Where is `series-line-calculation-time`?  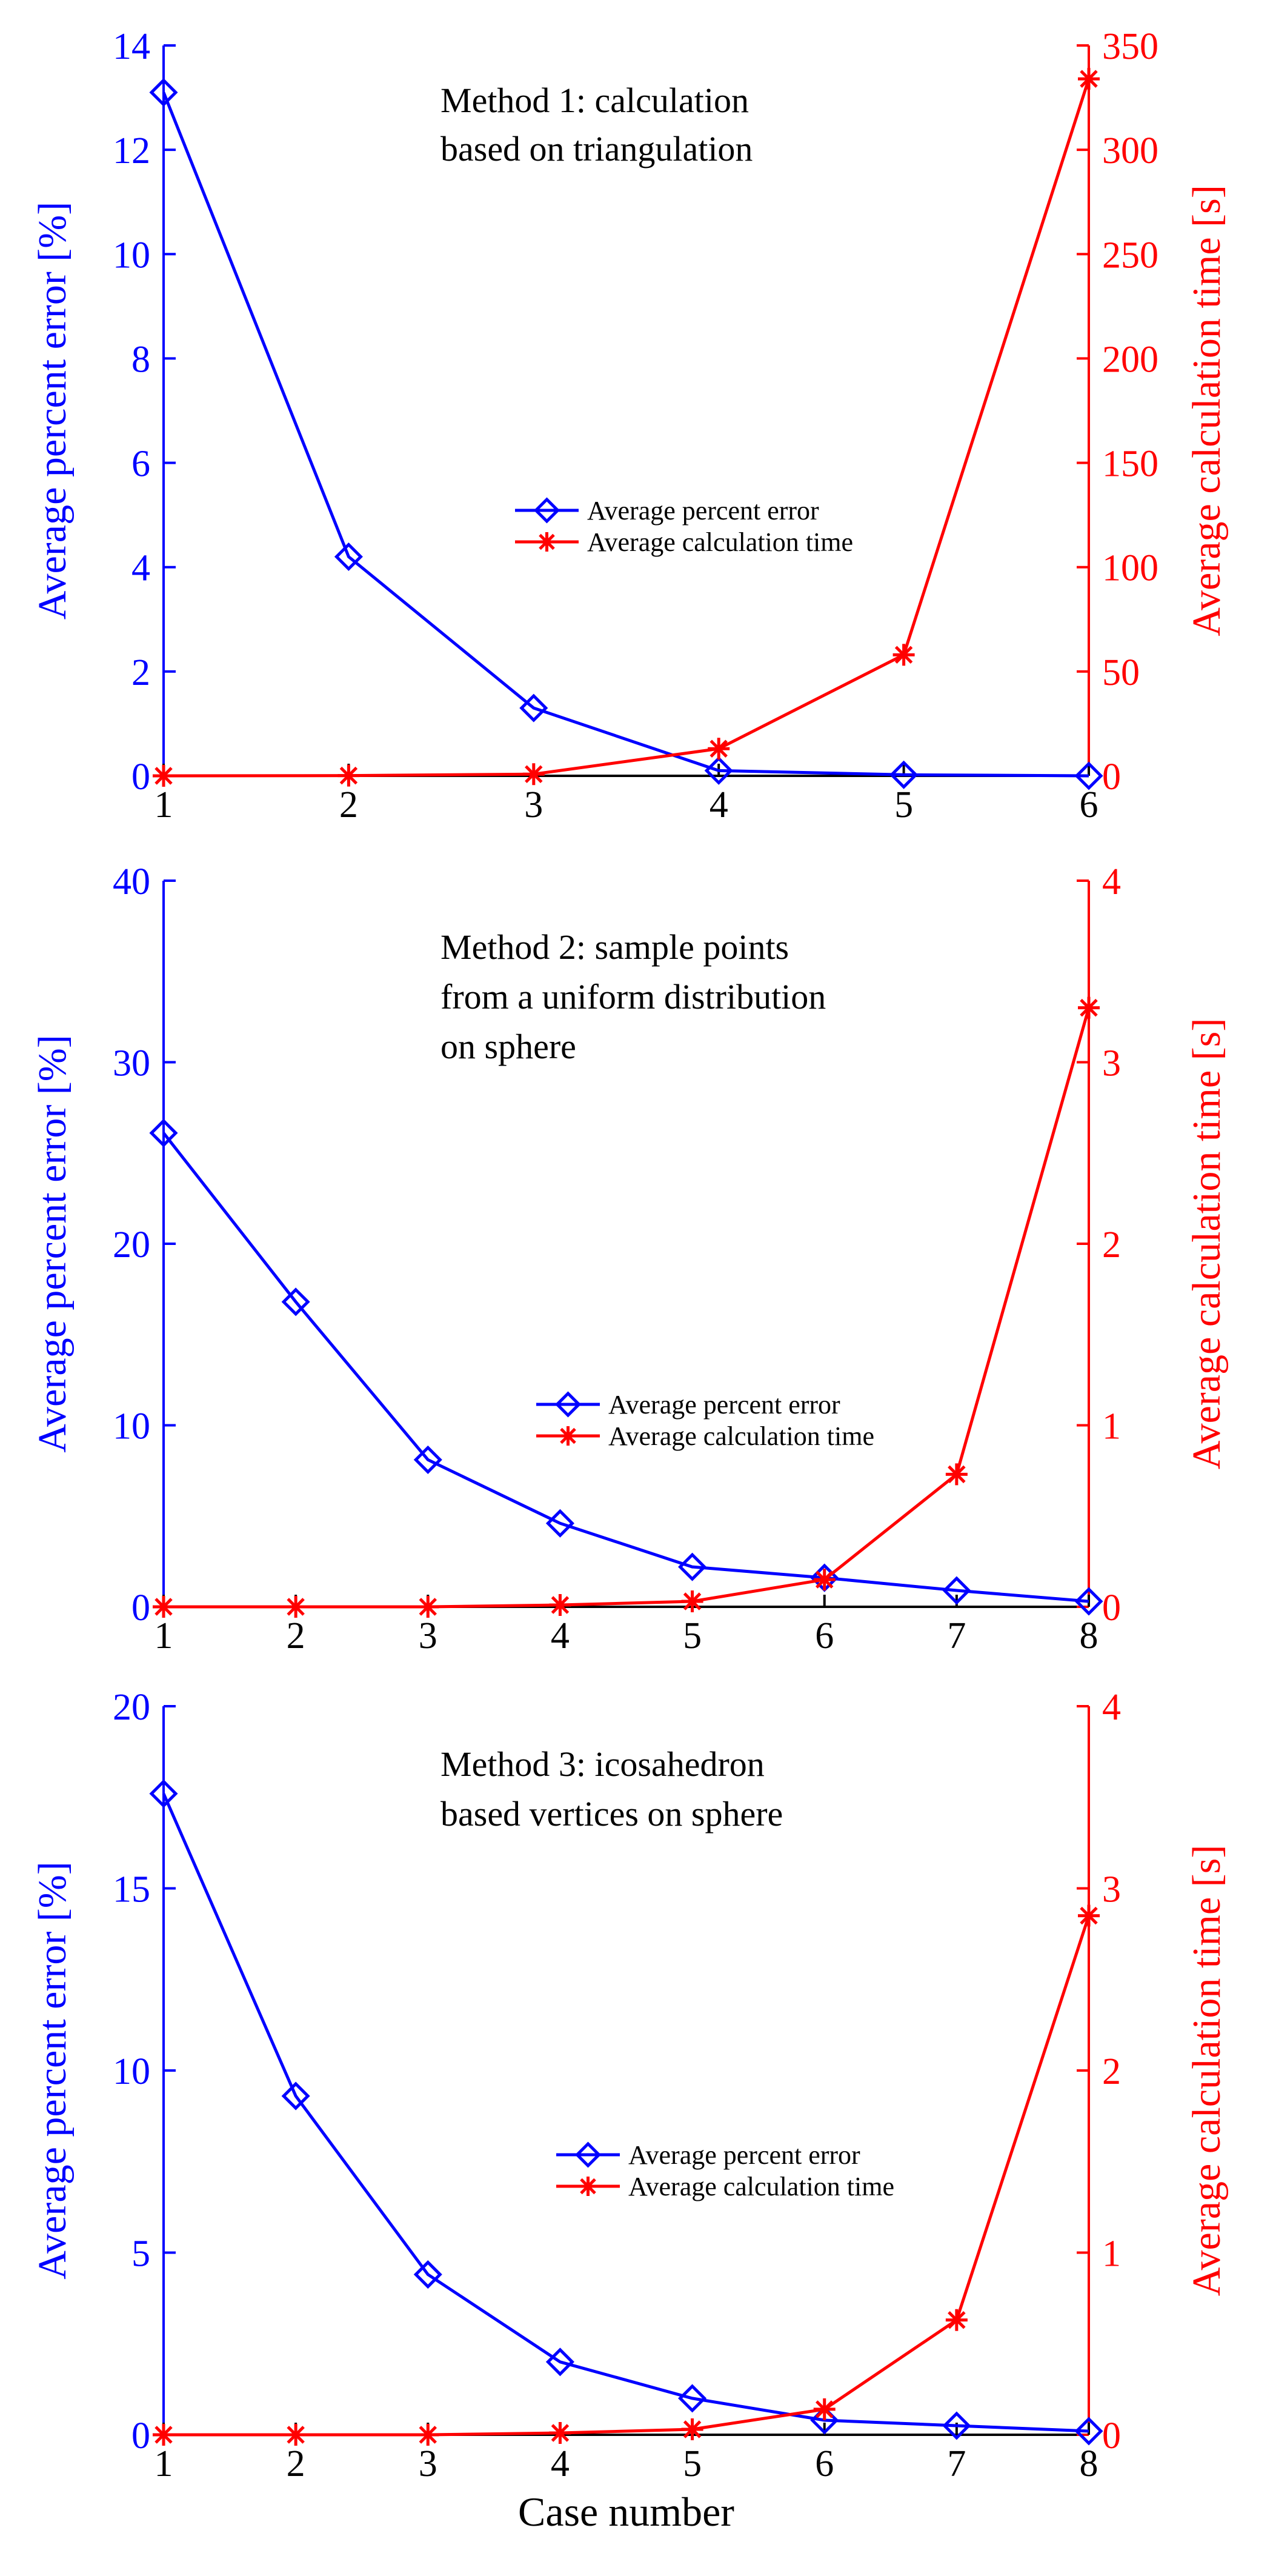 series-line-calculation-time is located at coordinates (627, 2176).